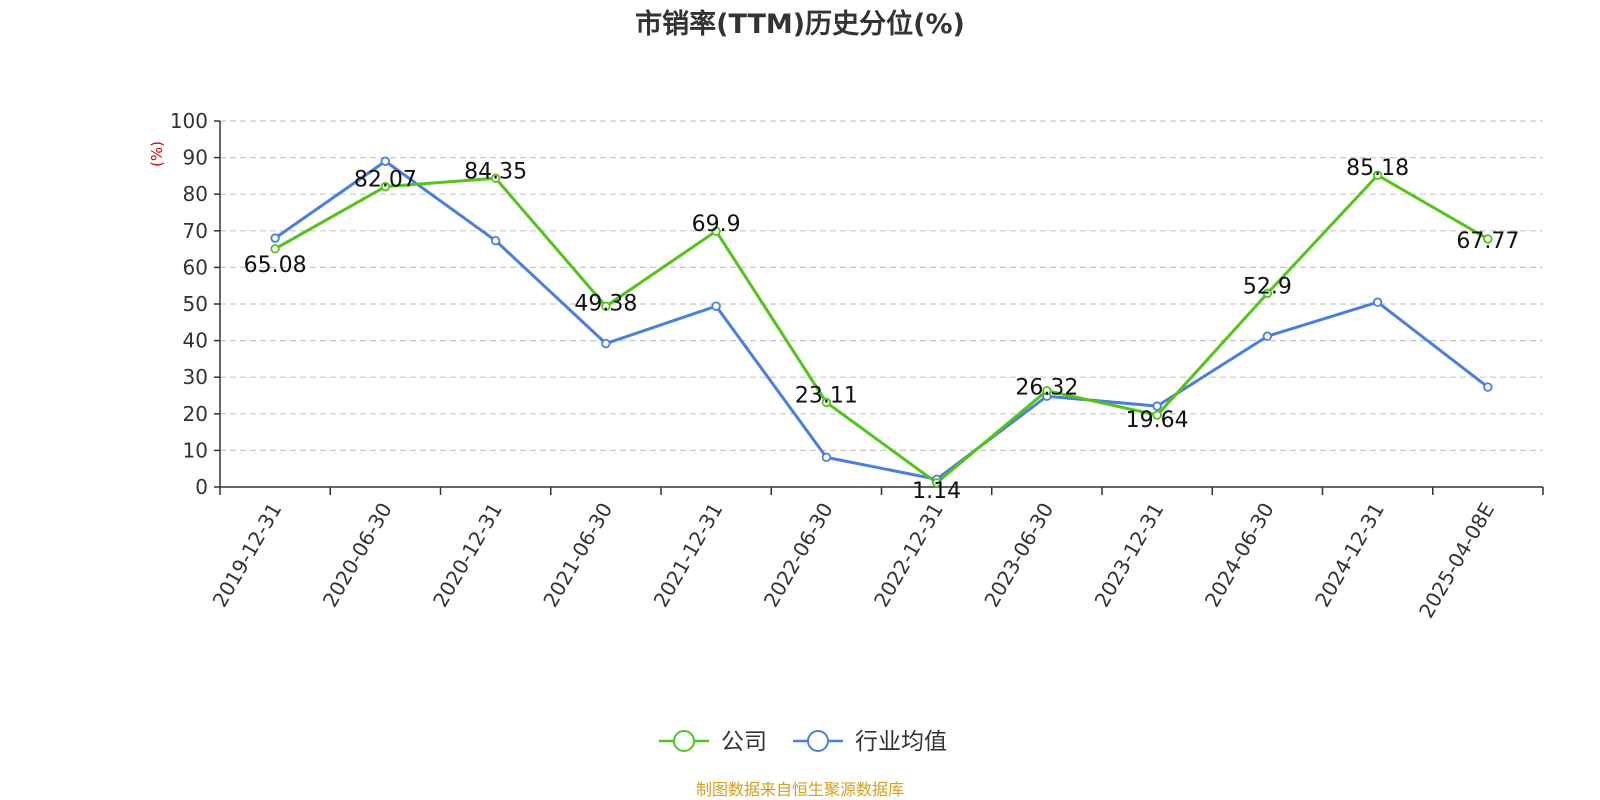 This screenshot has height=800, width=1600. Describe the element at coordinates (1129, 555) in the screenshot. I see `x-tick-label: 2023-12-31` at that location.